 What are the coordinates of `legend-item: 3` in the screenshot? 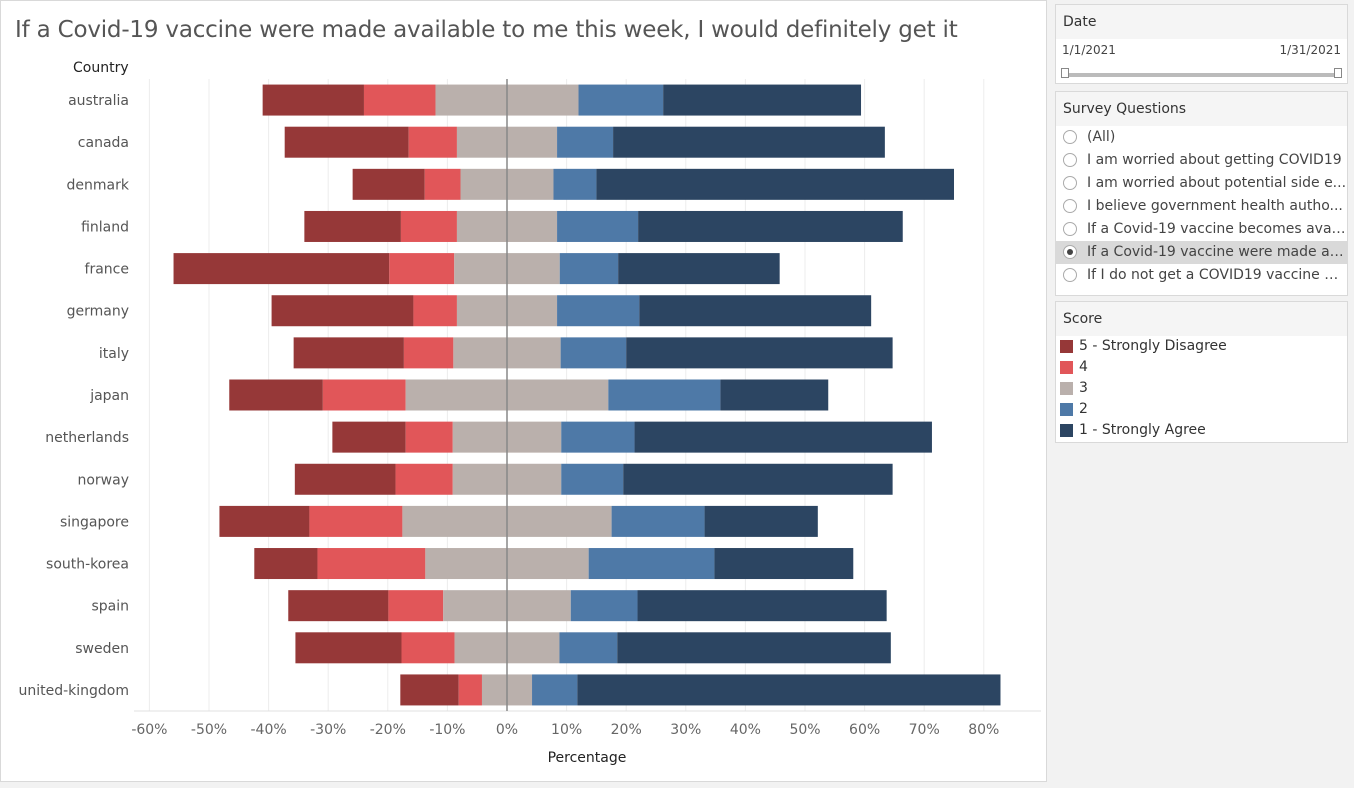 It's located at (1201, 388).